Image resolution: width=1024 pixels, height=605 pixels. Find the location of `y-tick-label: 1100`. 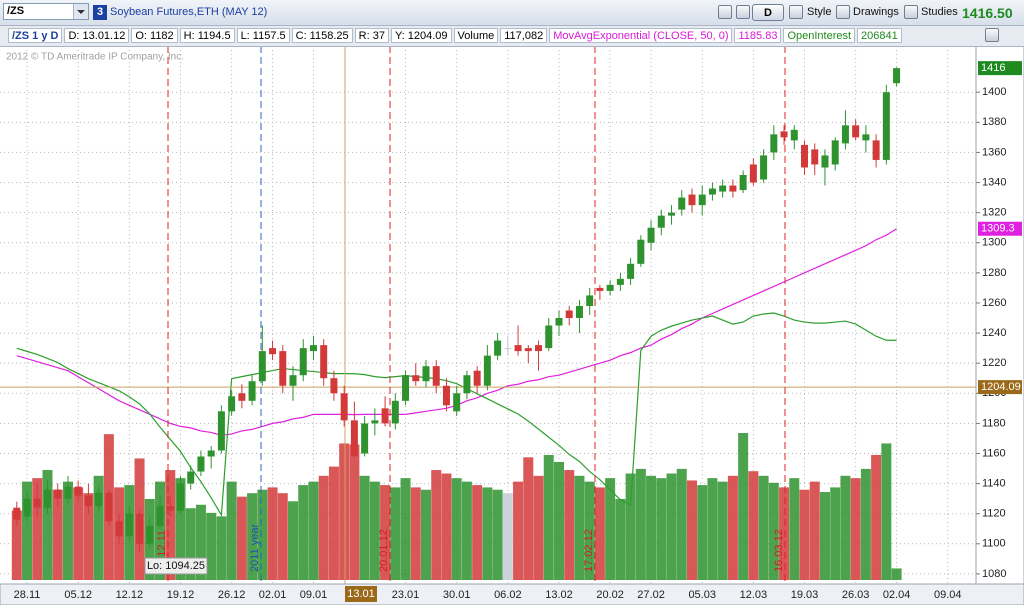

y-tick-label: 1100 is located at coordinates (994, 544).